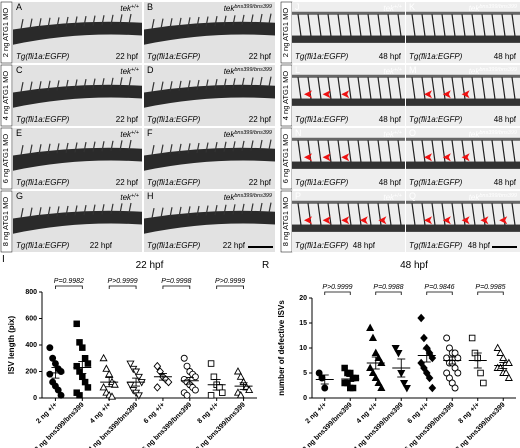 This screenshot has height=448, width=520. I want to click on row-label: 4 ng ATG1 MO, so click(5, 96).